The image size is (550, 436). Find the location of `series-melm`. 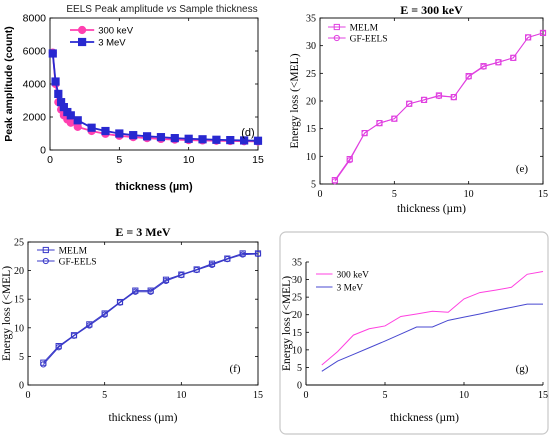

series-melm is located at coordinates (439, 106).